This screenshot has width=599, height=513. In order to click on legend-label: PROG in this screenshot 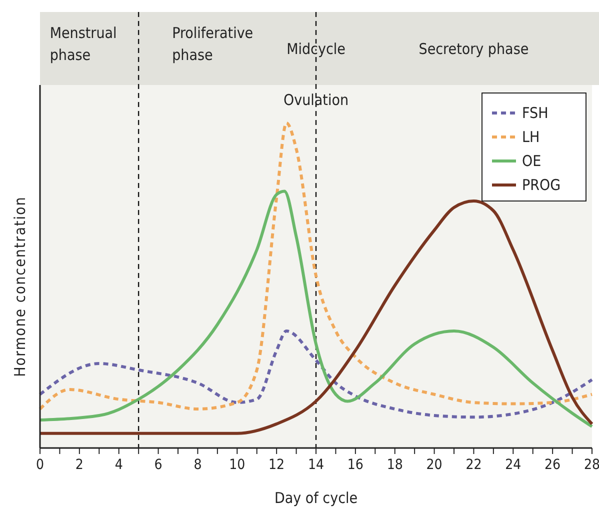, I will do `click(541, 185)`.